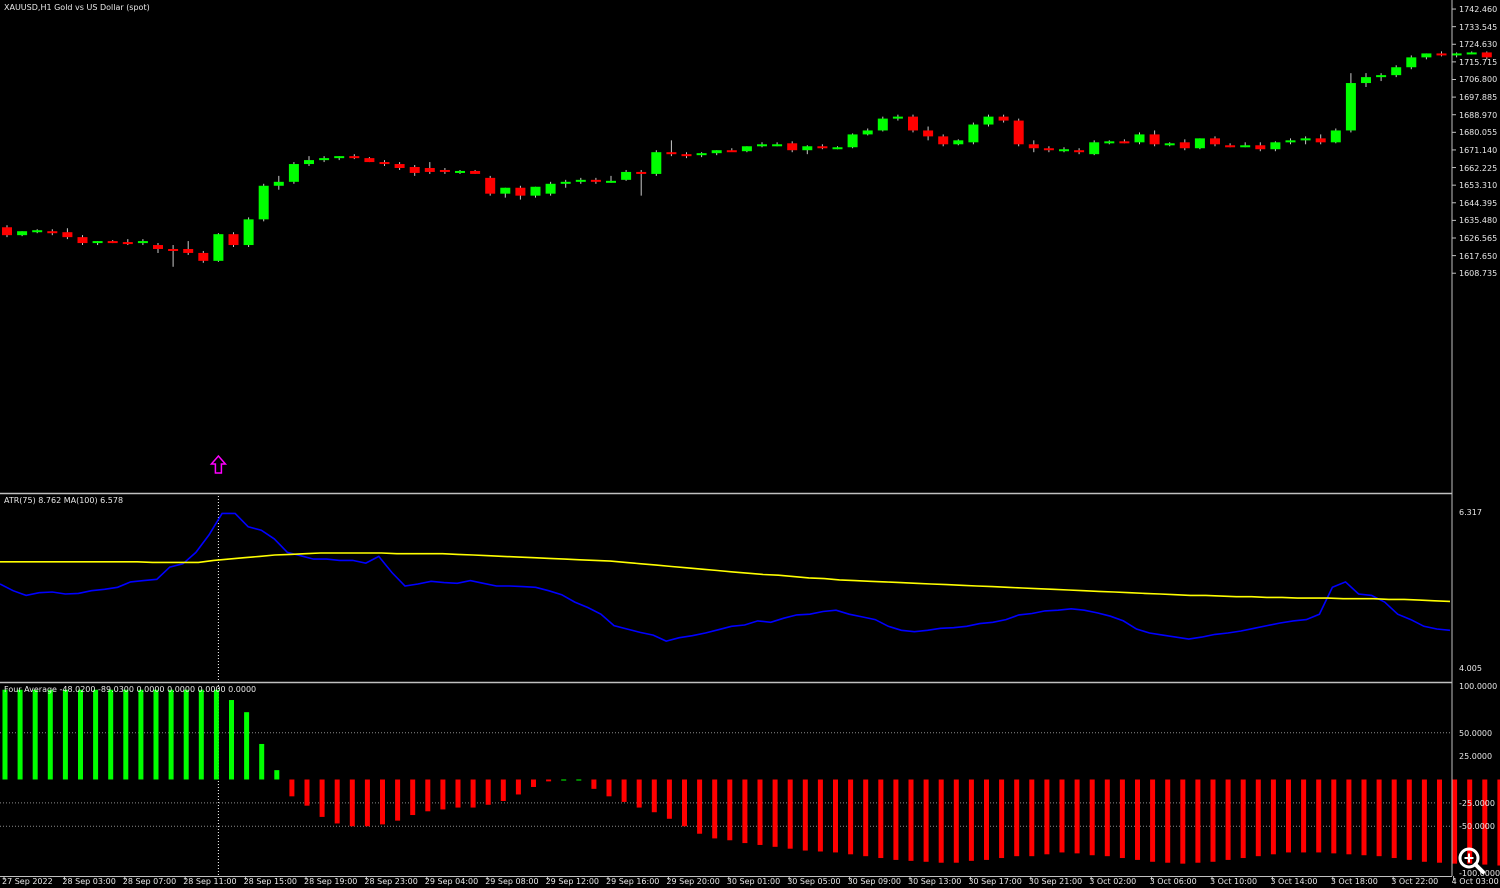 Image resolution: width=1500 pixels, height=888 pixels. What do you see at coordinates (1478, 274) in the screenshot?
I see `price-tick-label: 1608.735` at bounding box center [1478, 274].